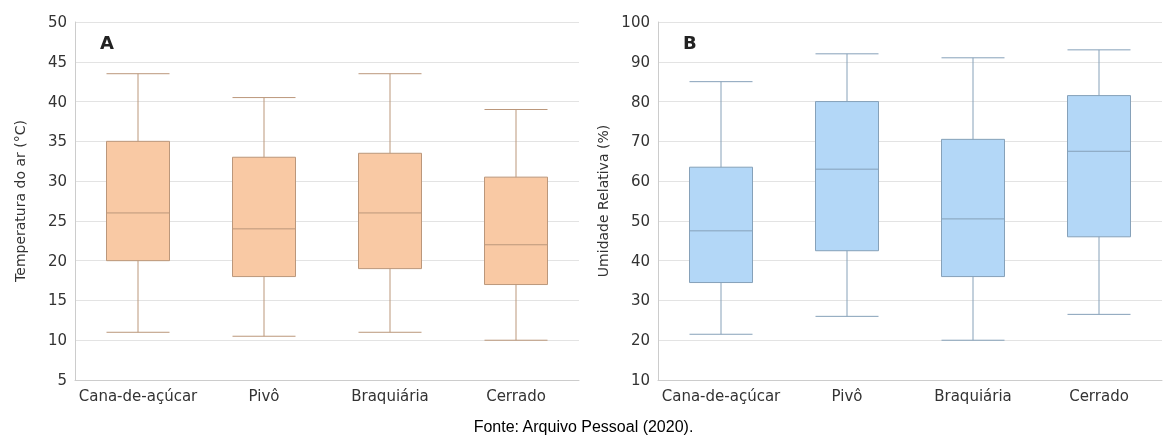 The image size is (1167, 448). I want to click on y-tick-label: 35, so click(57, 141).